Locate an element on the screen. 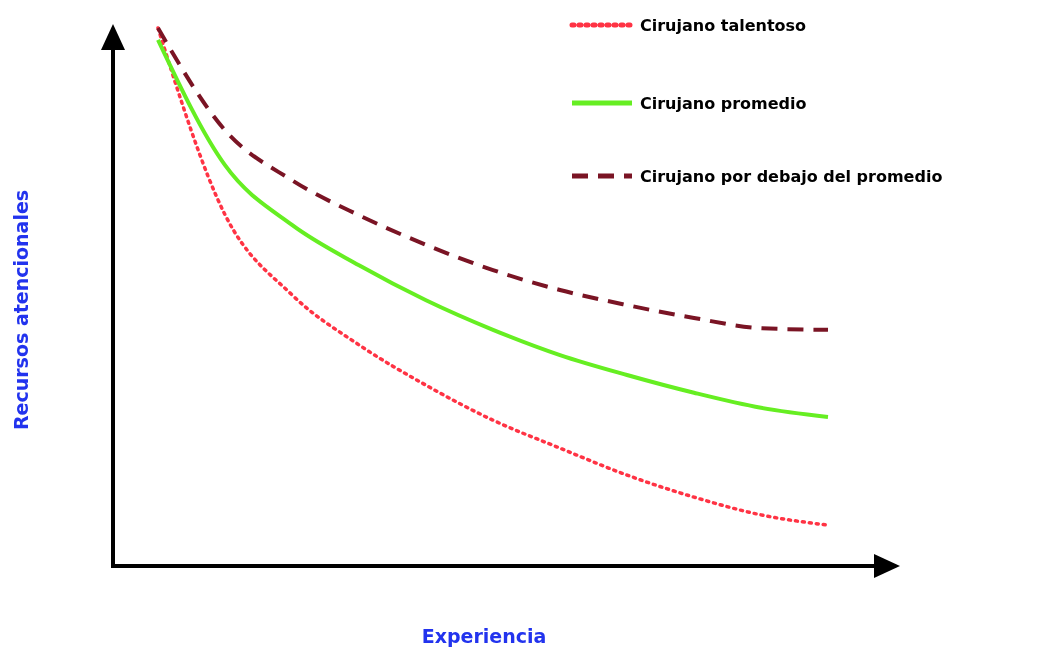 The image size is (1037, 650). y-axis-title: Recursos atencionales is located at coordinates (21, 310).